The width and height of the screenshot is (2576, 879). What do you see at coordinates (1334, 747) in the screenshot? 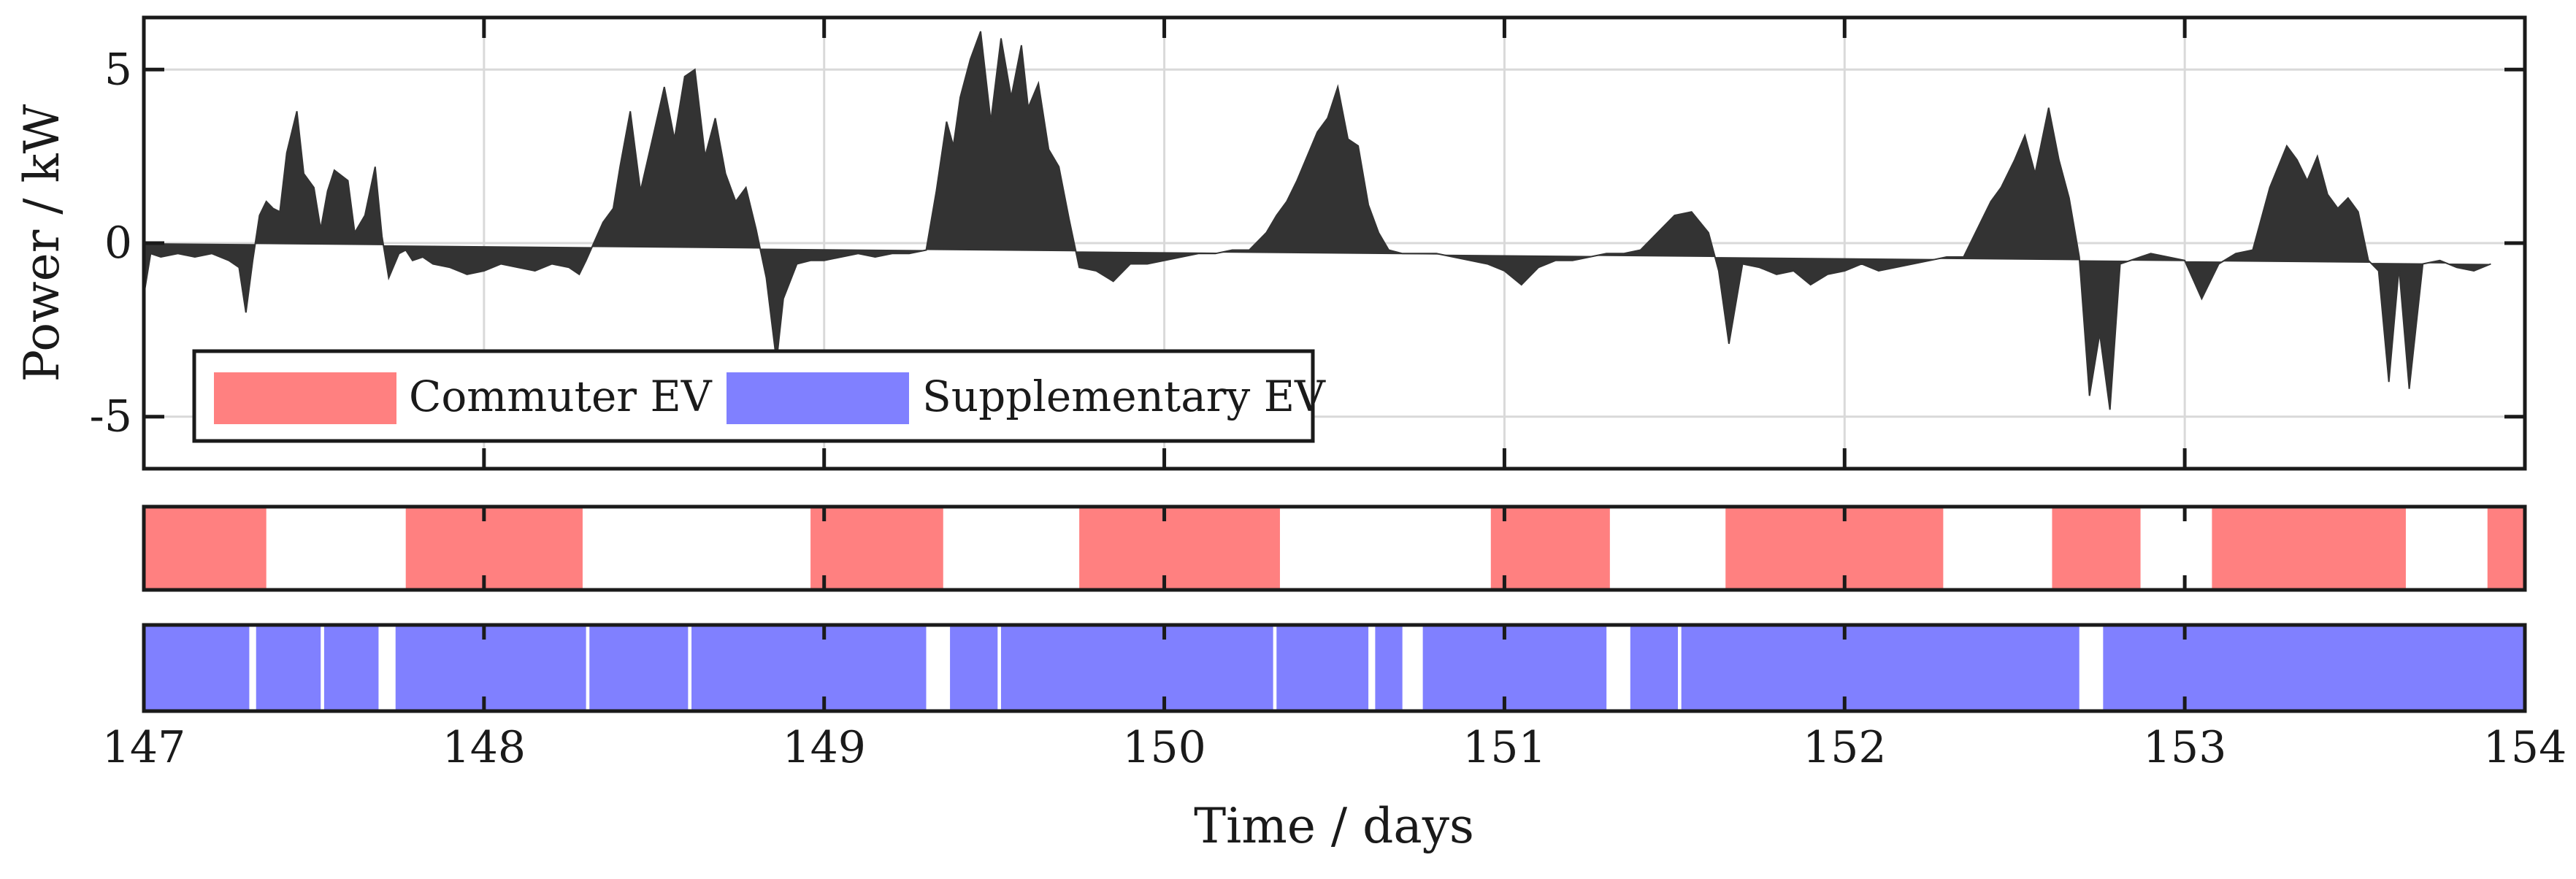
I see `x-tick-labels: 147 148 149 150 151 152 153 154` at bounding box center [1334, 747].